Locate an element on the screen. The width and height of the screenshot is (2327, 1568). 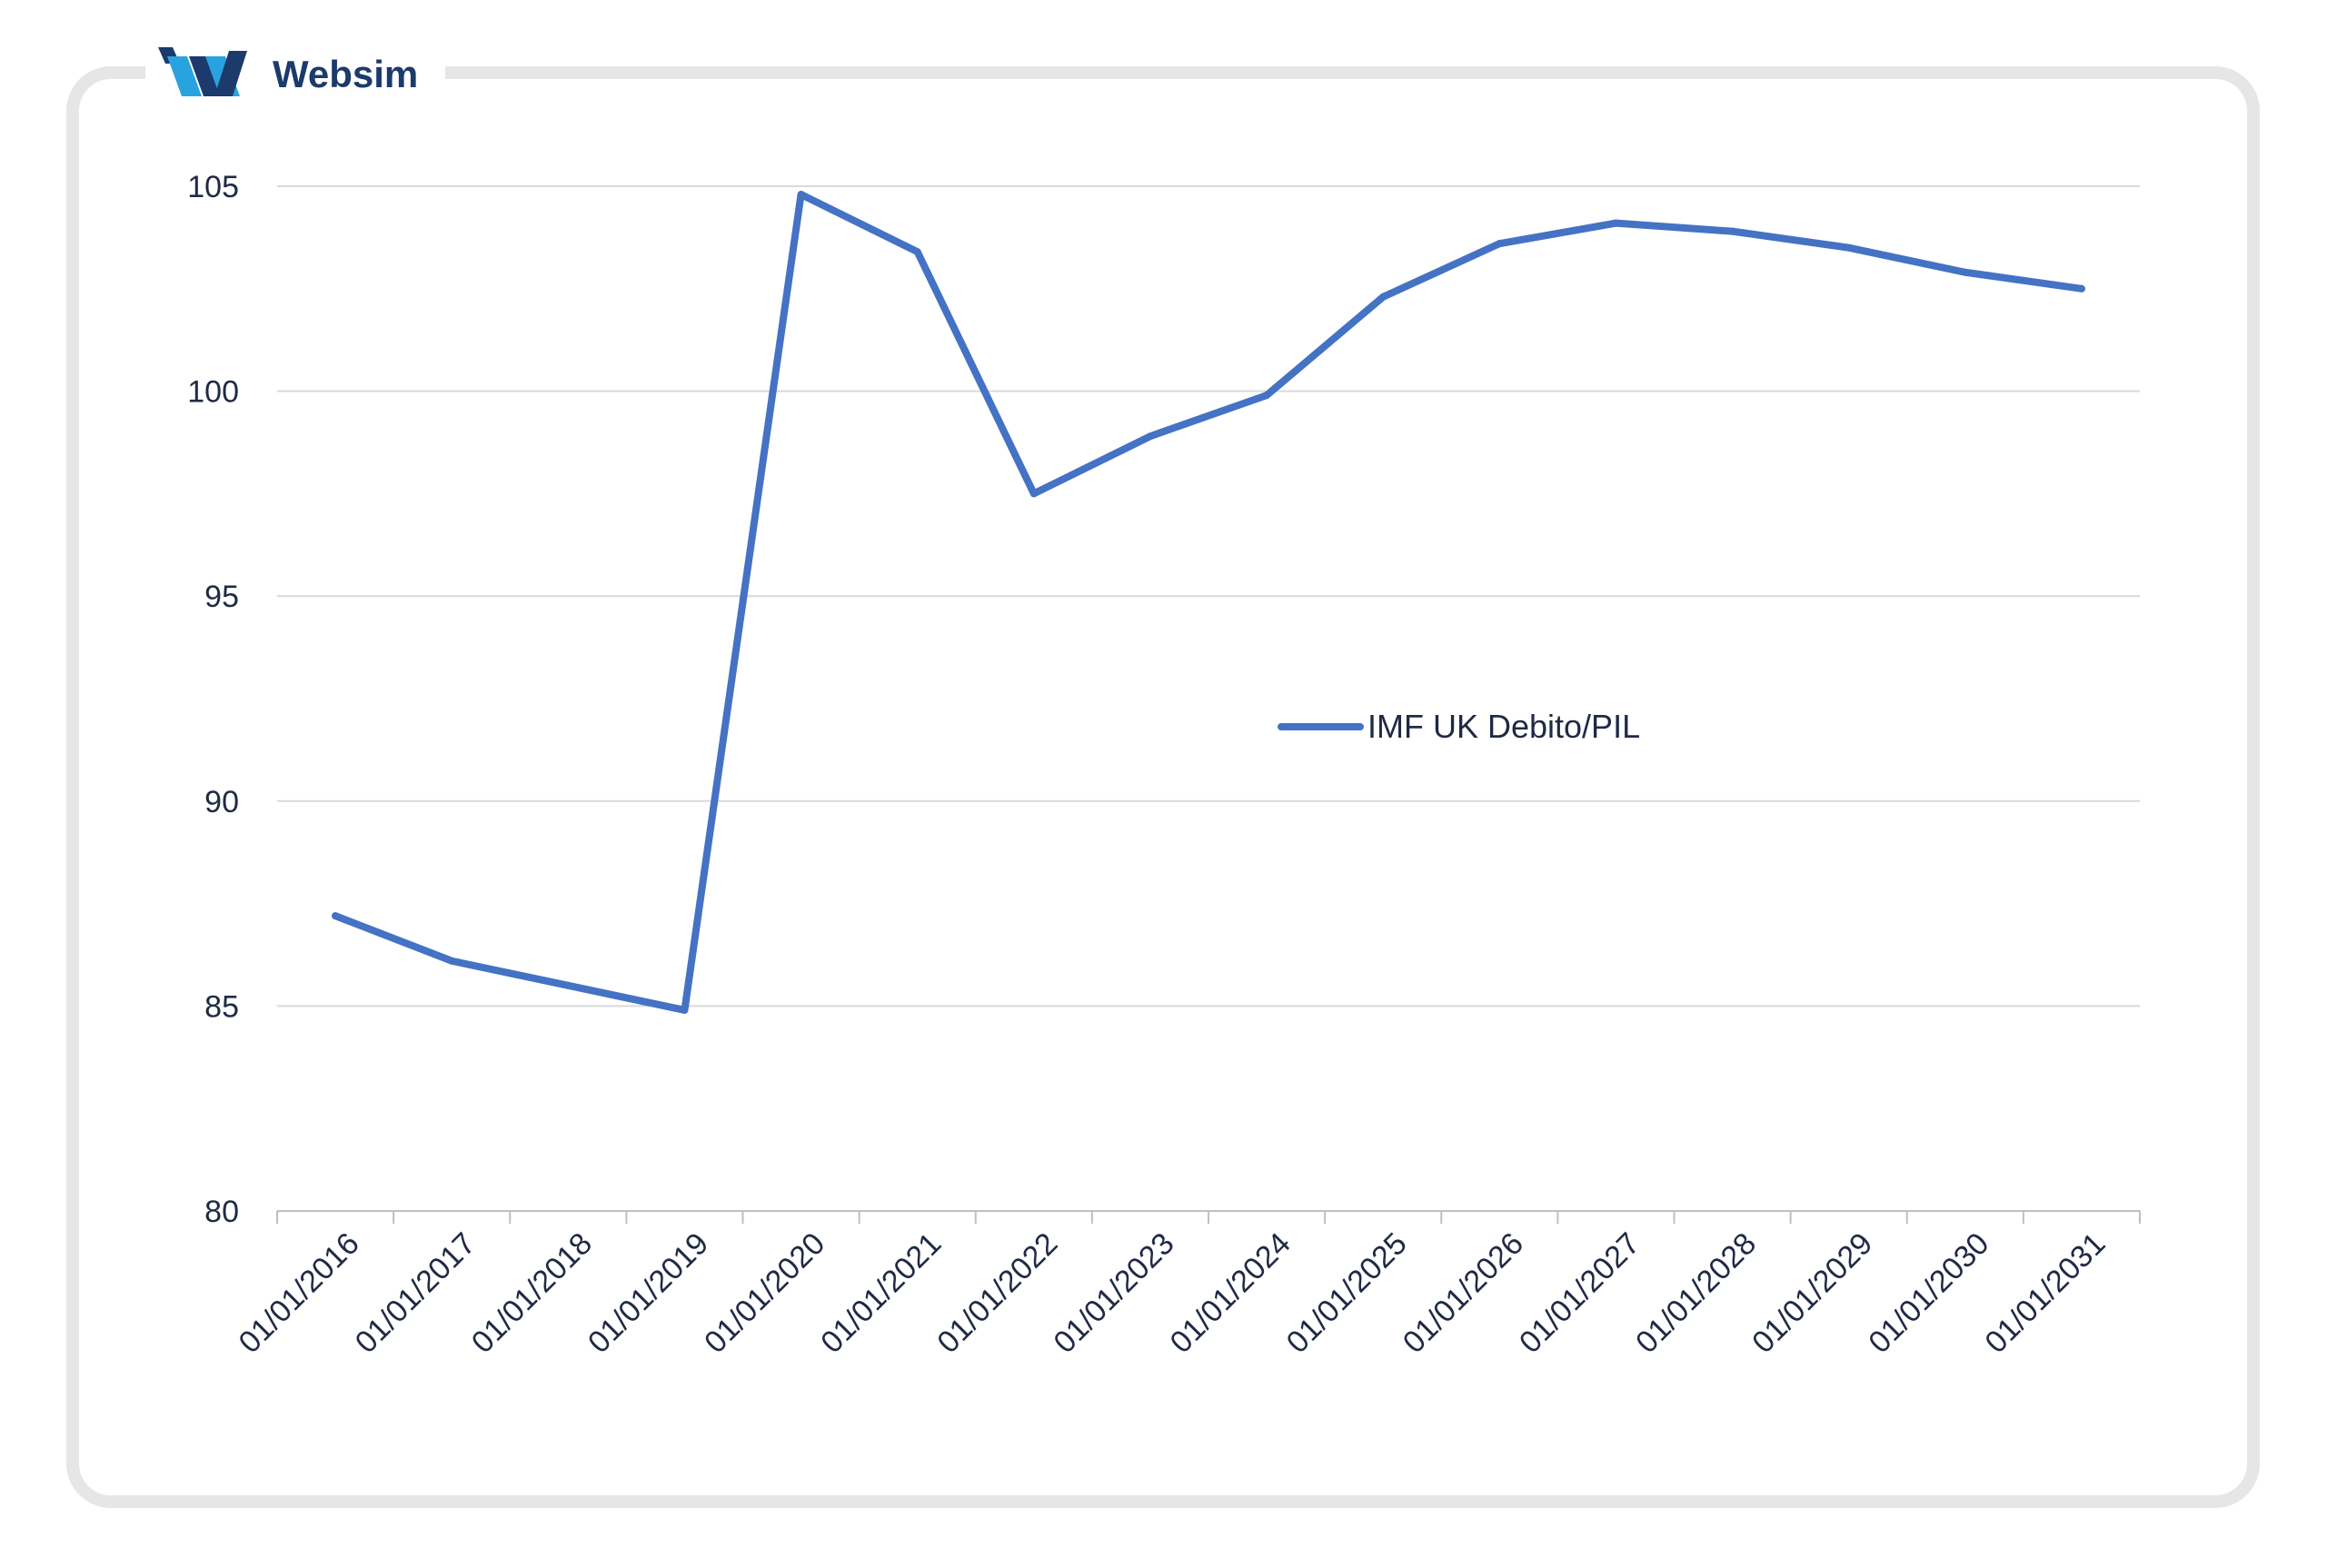
x-axis is located at coordinates (1208, 1217).